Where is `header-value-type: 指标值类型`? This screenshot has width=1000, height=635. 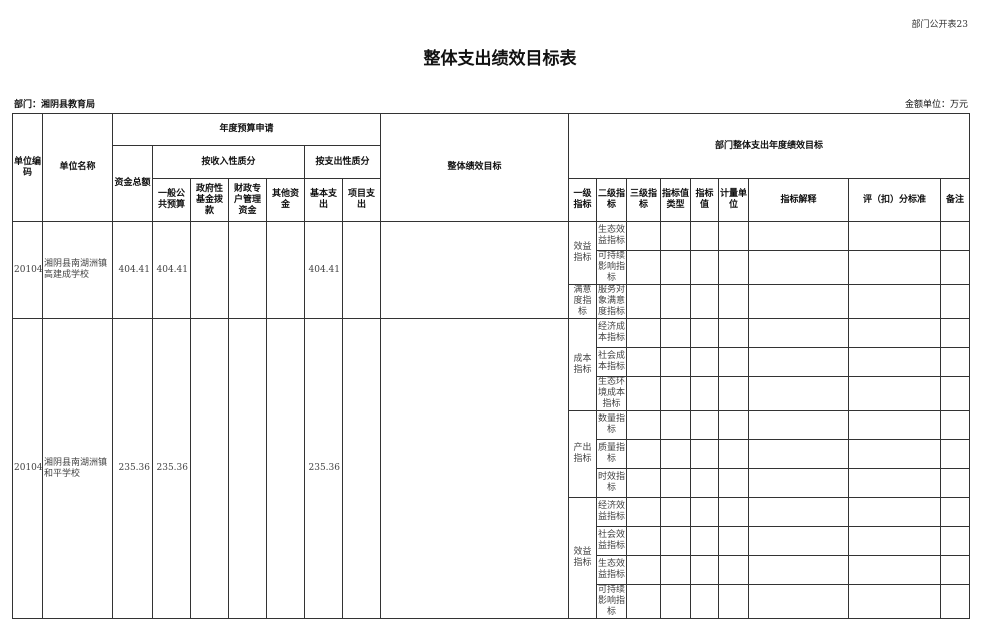
header-value-type: 指标值类型 is located at coordinates (676, 200).